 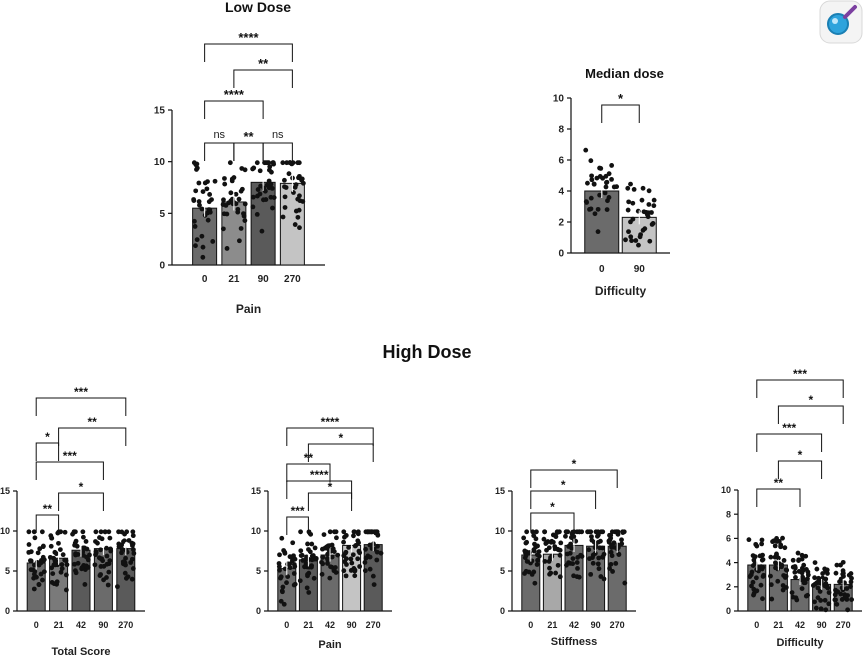 What do you see at coordinates (841, 22) in the screenshot?
I see `search-icon` at bounding box center [841, 22].